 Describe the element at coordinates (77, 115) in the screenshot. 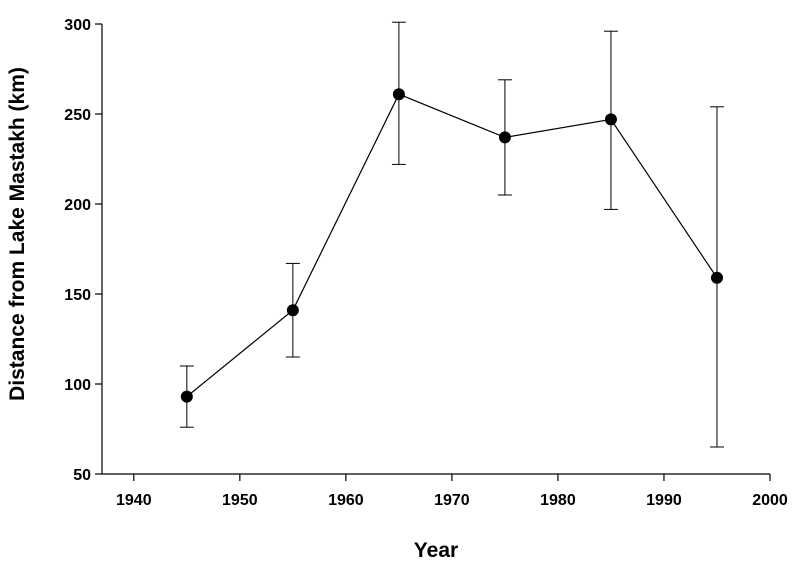

I see `y-tick-label: 250` at that location.